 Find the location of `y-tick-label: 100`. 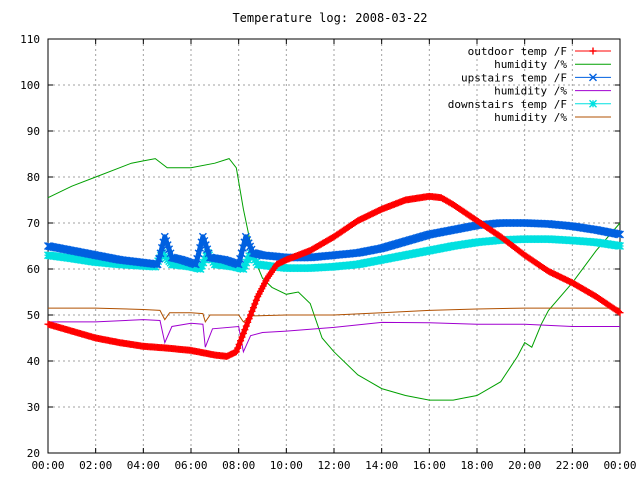

y-tick-label: 100 is located at coordinates (30, 85).